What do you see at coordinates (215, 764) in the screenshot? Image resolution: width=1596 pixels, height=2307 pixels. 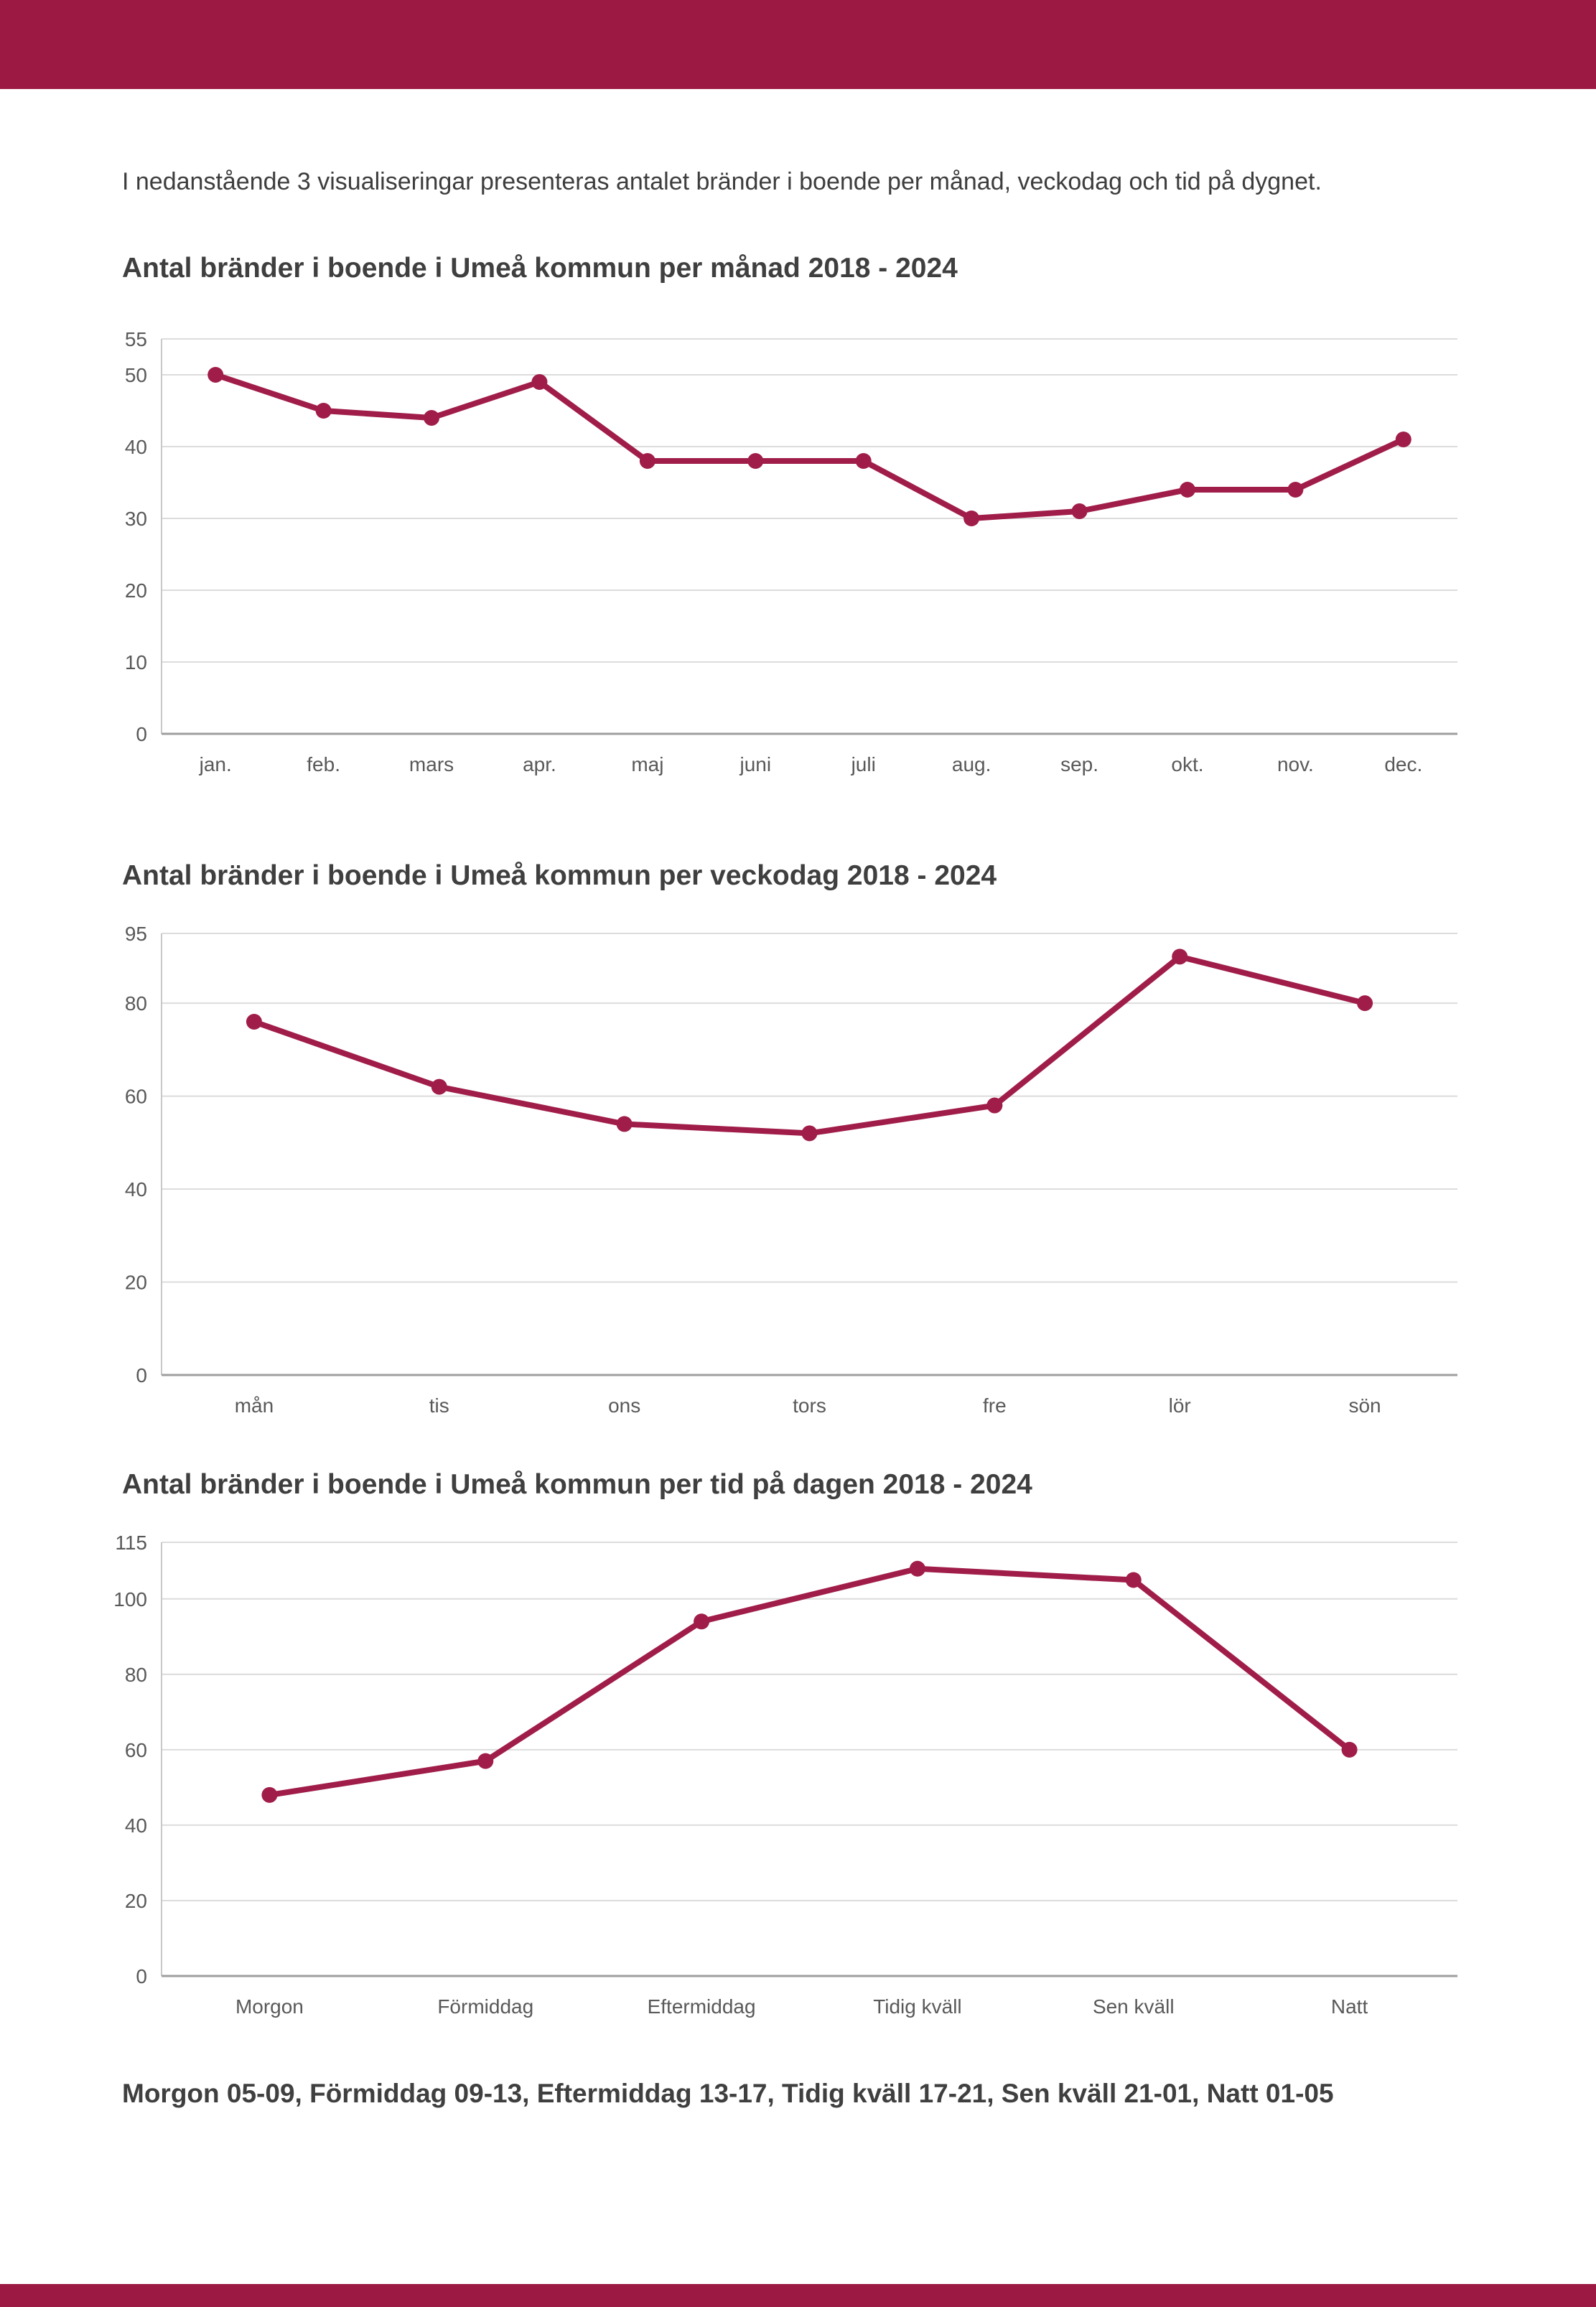 I see `x-axis-category-label: jan.` at bounding box center [215, 764].